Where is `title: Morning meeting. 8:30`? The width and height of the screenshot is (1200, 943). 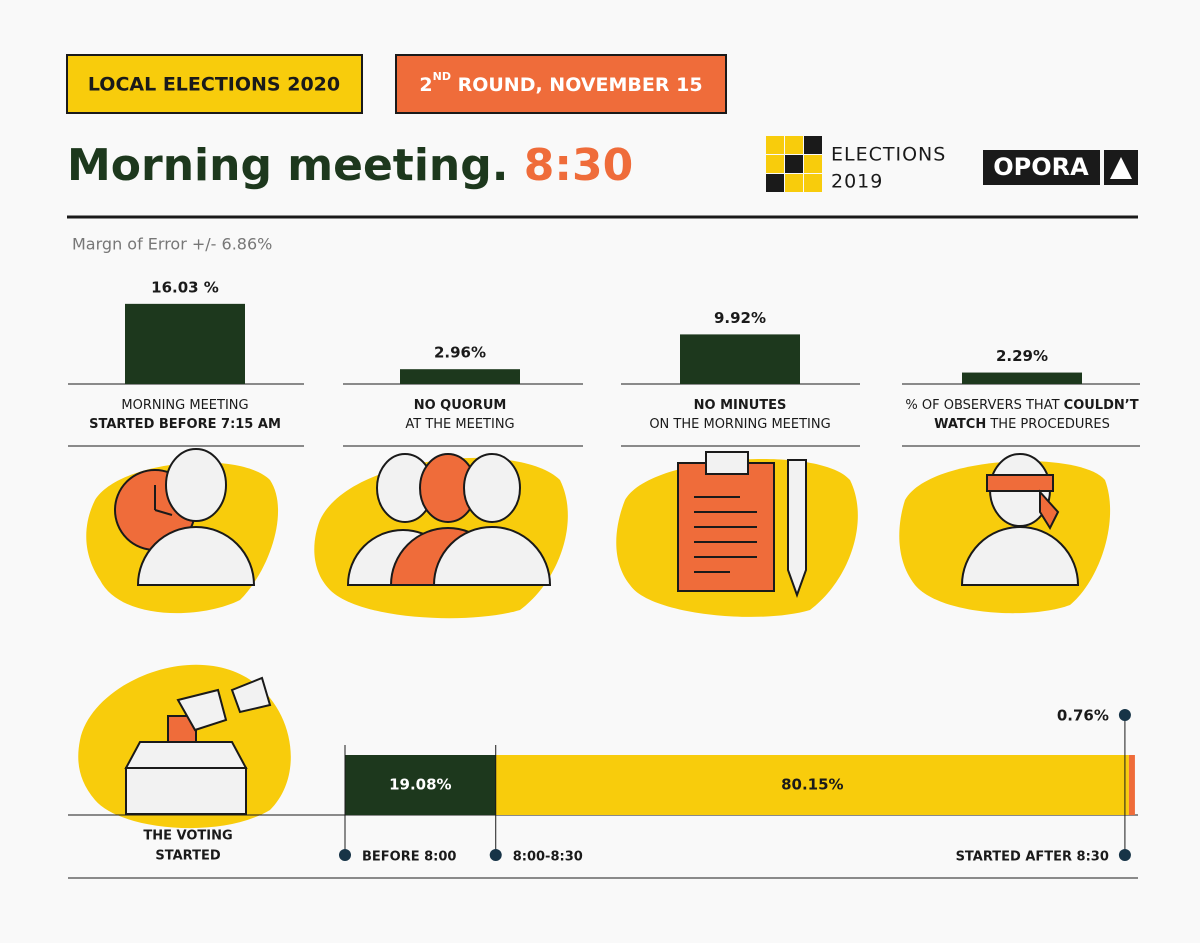 title: Morning meeting. 8:30 is located at coordinates (350, 165).